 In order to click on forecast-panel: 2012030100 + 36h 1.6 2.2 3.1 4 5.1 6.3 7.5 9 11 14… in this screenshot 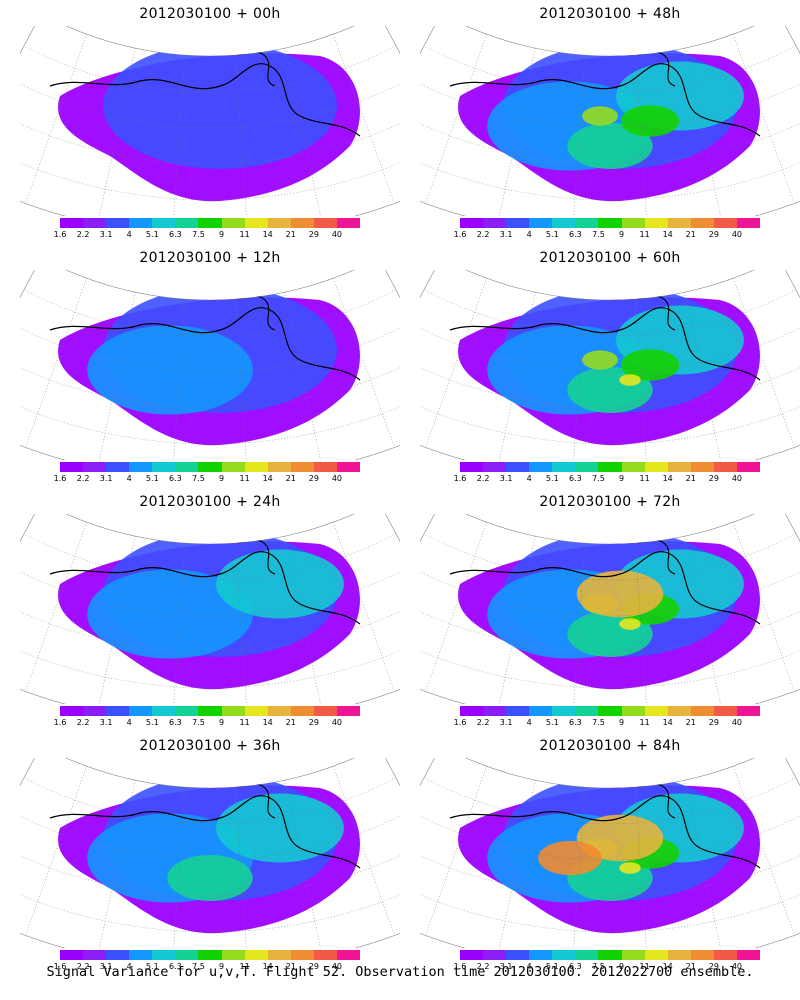, I will do `click(210, 852)`.